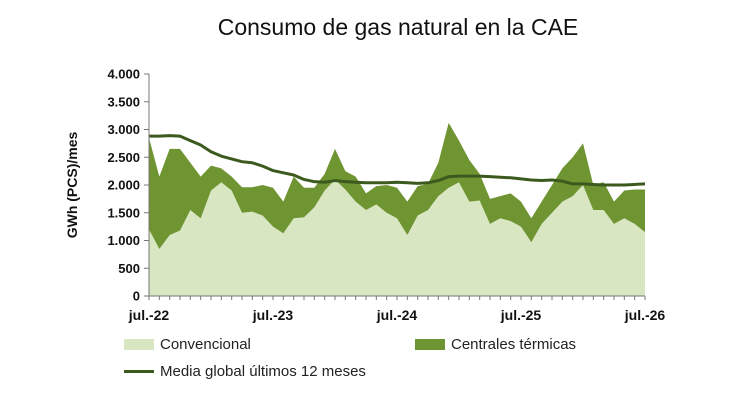  Describe the element at coordinates (397, 315) in the screenshot. I see `x-tick-label: jul.-24` at that location.